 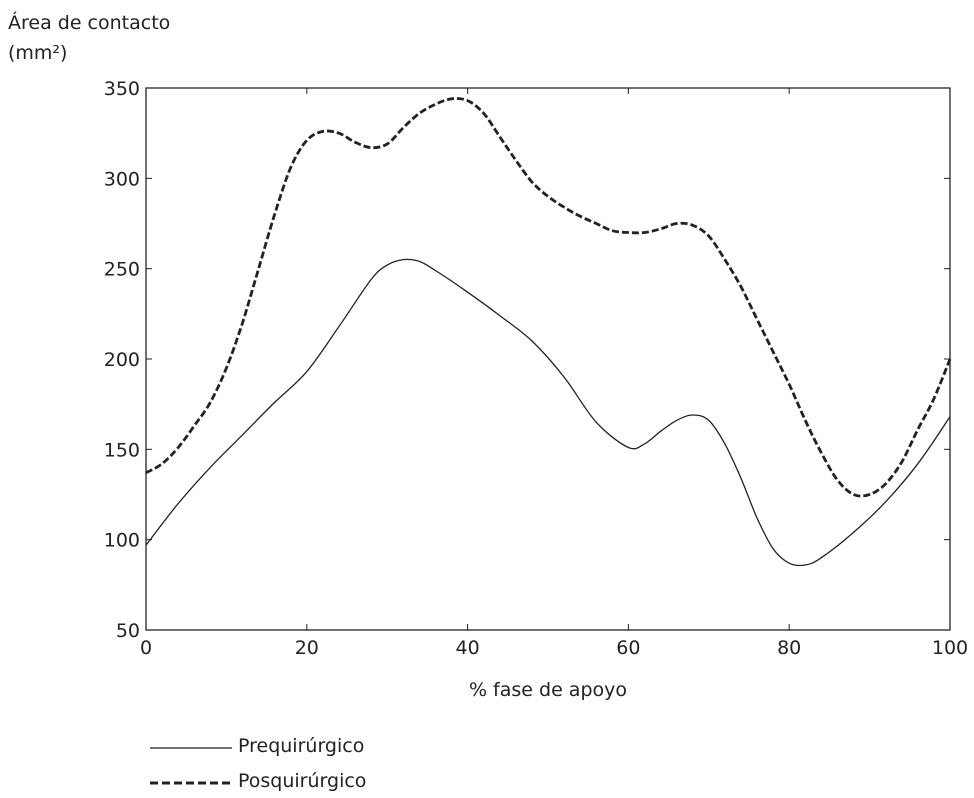 I want to click on y-tick-label: 50, so click(x=128, y=631).